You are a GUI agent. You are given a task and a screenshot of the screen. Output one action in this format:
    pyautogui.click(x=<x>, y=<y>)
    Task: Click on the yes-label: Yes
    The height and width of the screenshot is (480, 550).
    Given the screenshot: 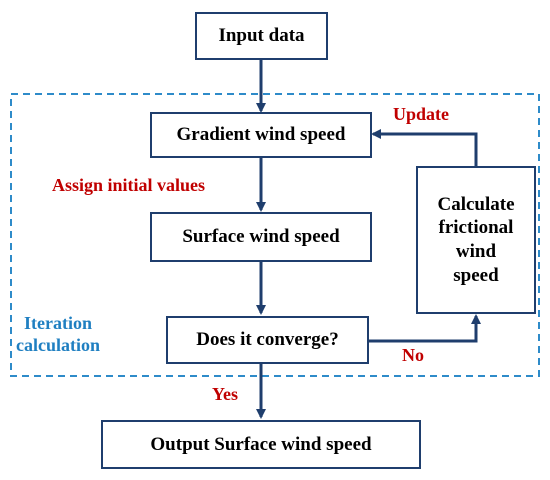 What is the action you would take?
    pyautogui.click(x=225, y=394)
    